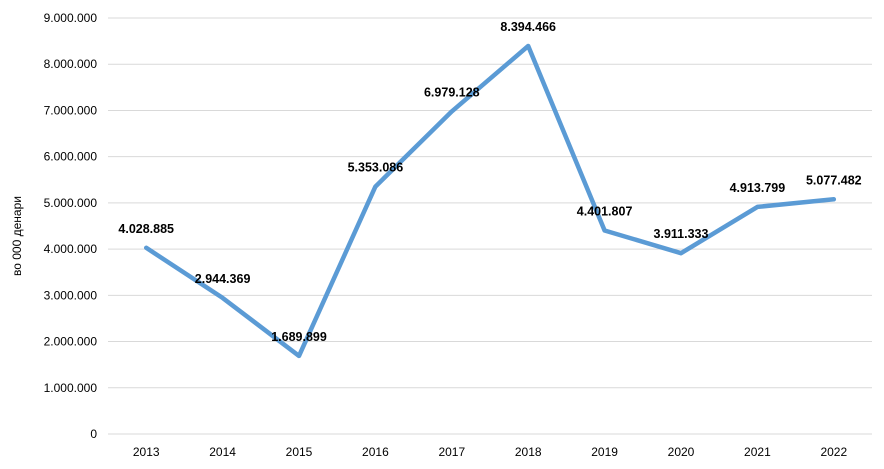  I want to click on x-tick-label: 2021, so click(757, 452).